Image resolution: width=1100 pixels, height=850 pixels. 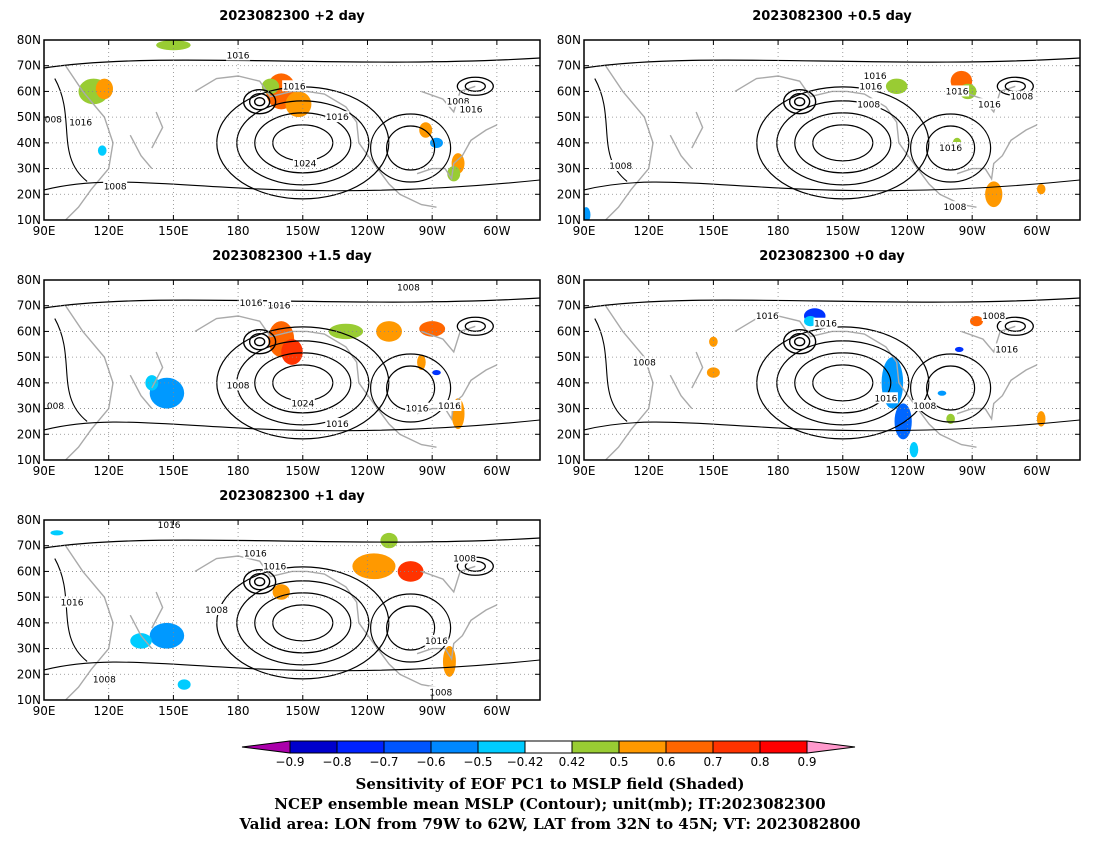 What do you see at coordinates (266, 747) in the screenshot?
I see `colorbar-left-arrow` at bounding box center [266, 747].